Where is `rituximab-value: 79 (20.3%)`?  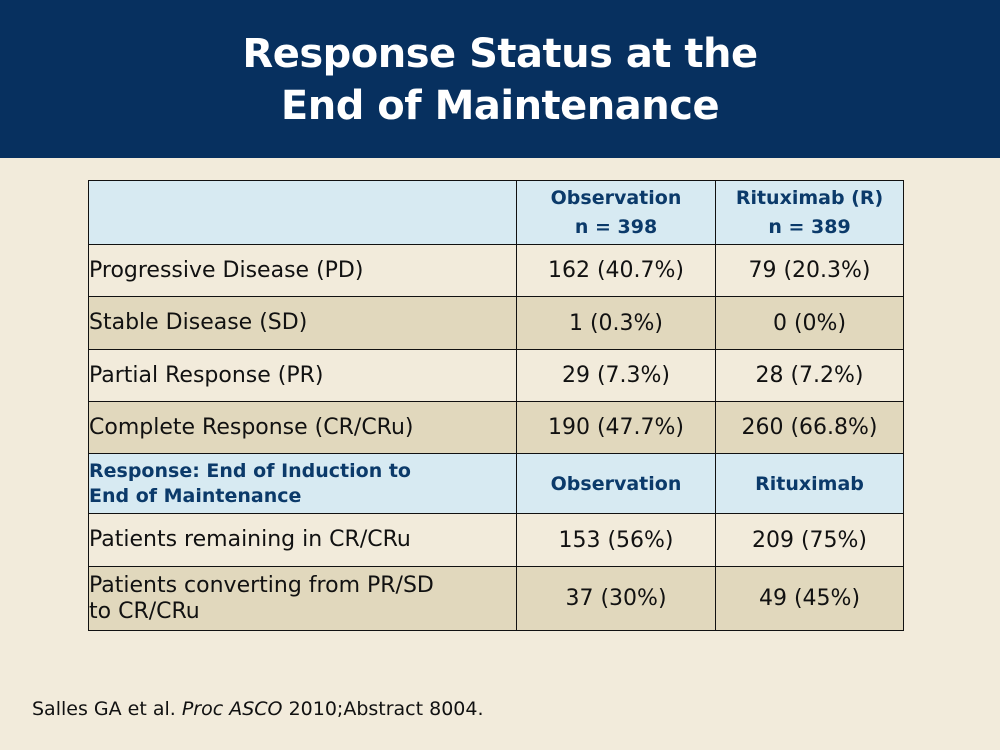 rituximab-value: 79 (20.3%) is located at coordinates (809, 270).